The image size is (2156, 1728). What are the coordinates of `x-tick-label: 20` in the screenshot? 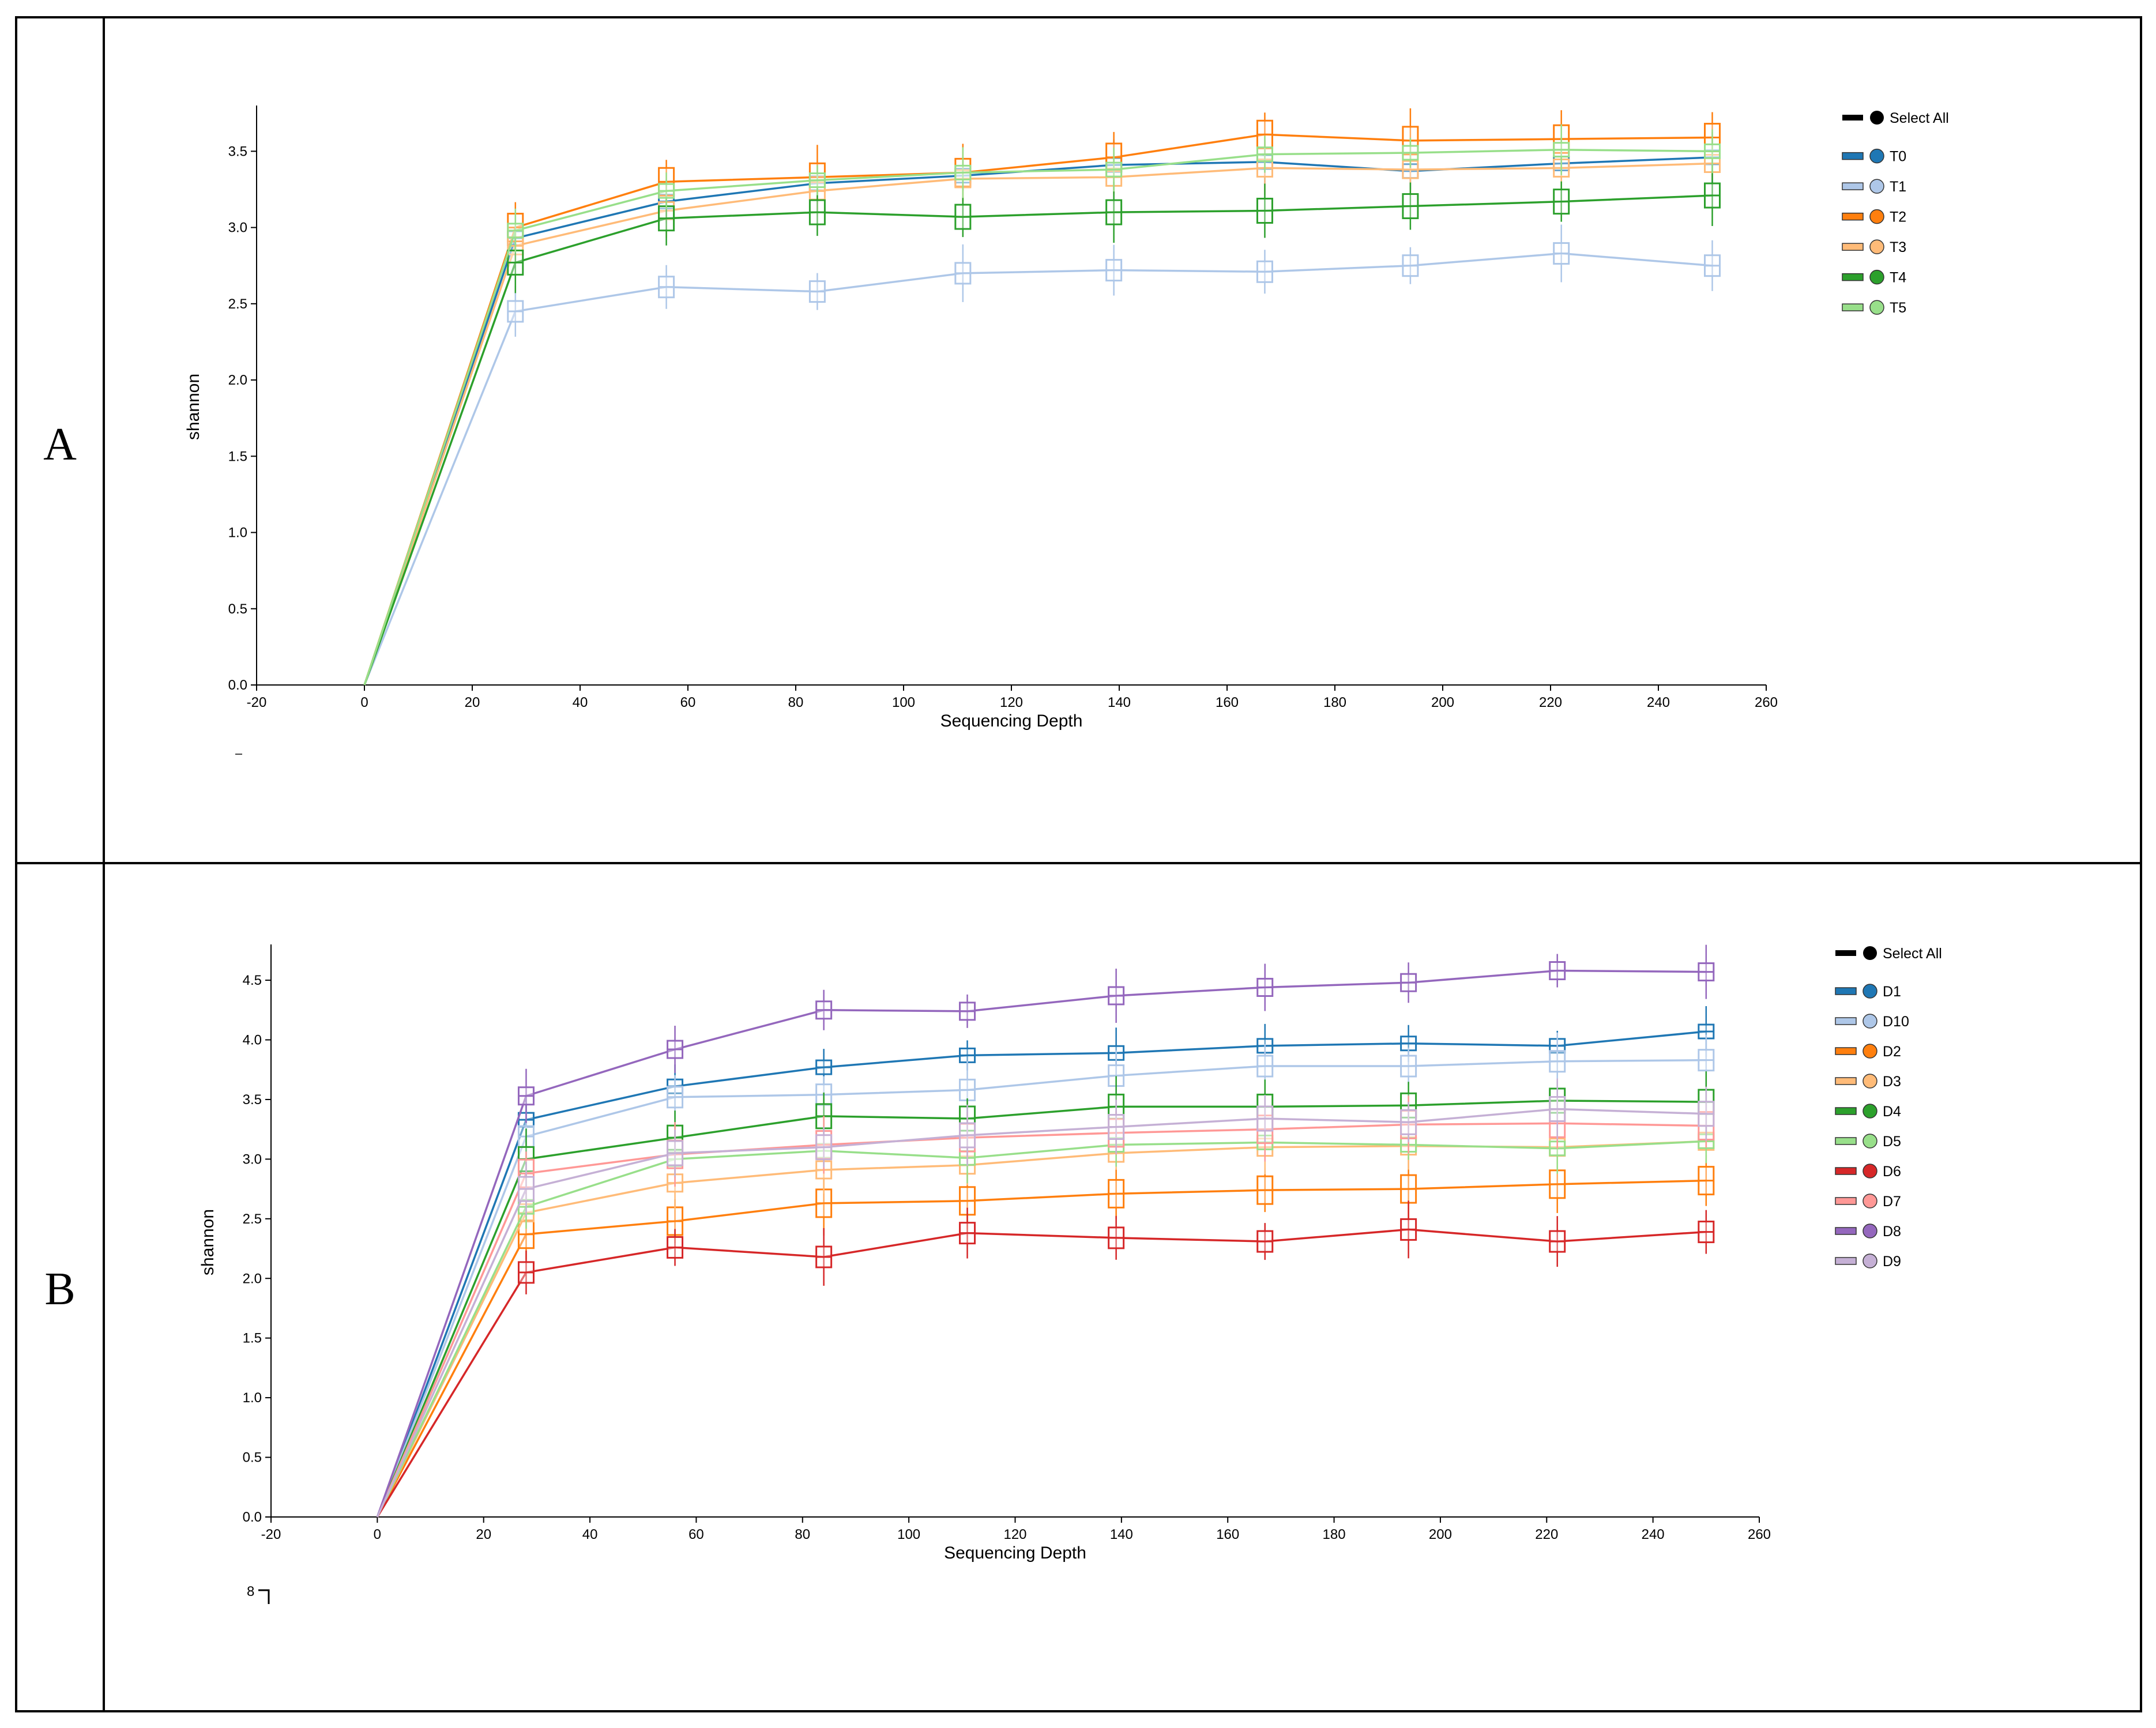 It's located at (472, 702).